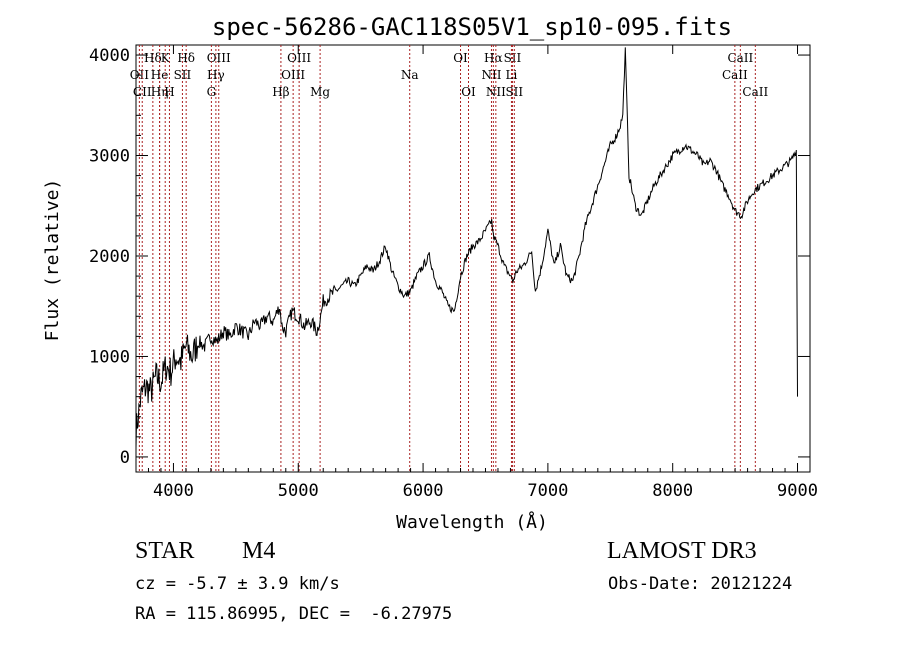  Describe the element at coordinates (160, 92) in the screenshot. I see `line-marker-label: Hη` at that location.